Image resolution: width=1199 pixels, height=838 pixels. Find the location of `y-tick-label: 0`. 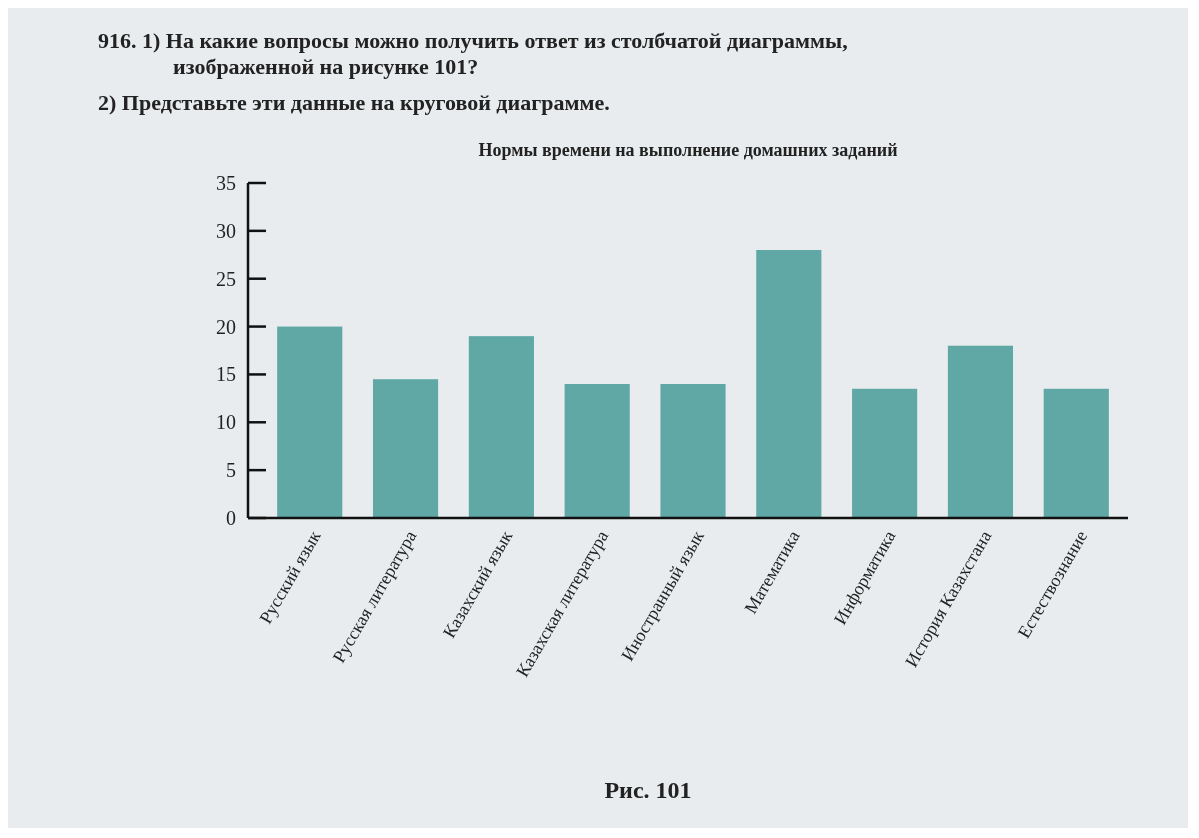

y-tick-label: 0 is located at coordinates (231, 518).